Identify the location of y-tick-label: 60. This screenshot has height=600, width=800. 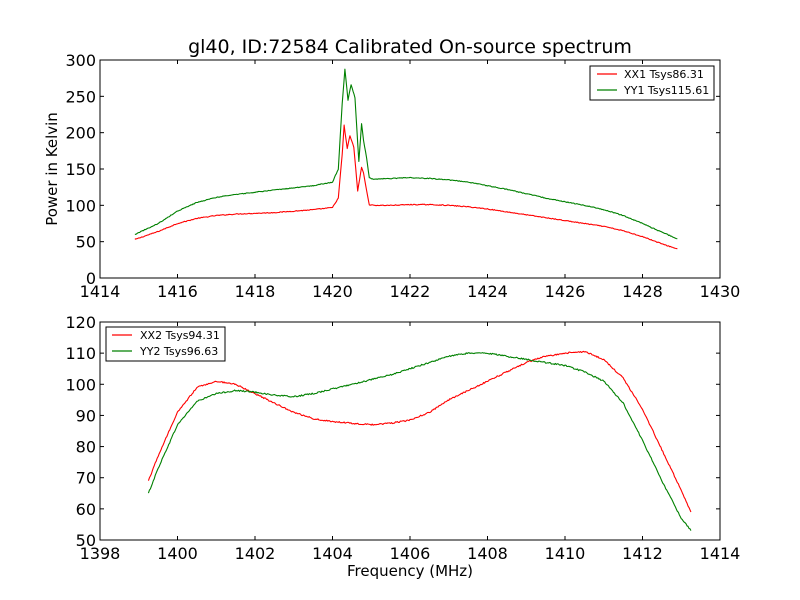
(86, 509).